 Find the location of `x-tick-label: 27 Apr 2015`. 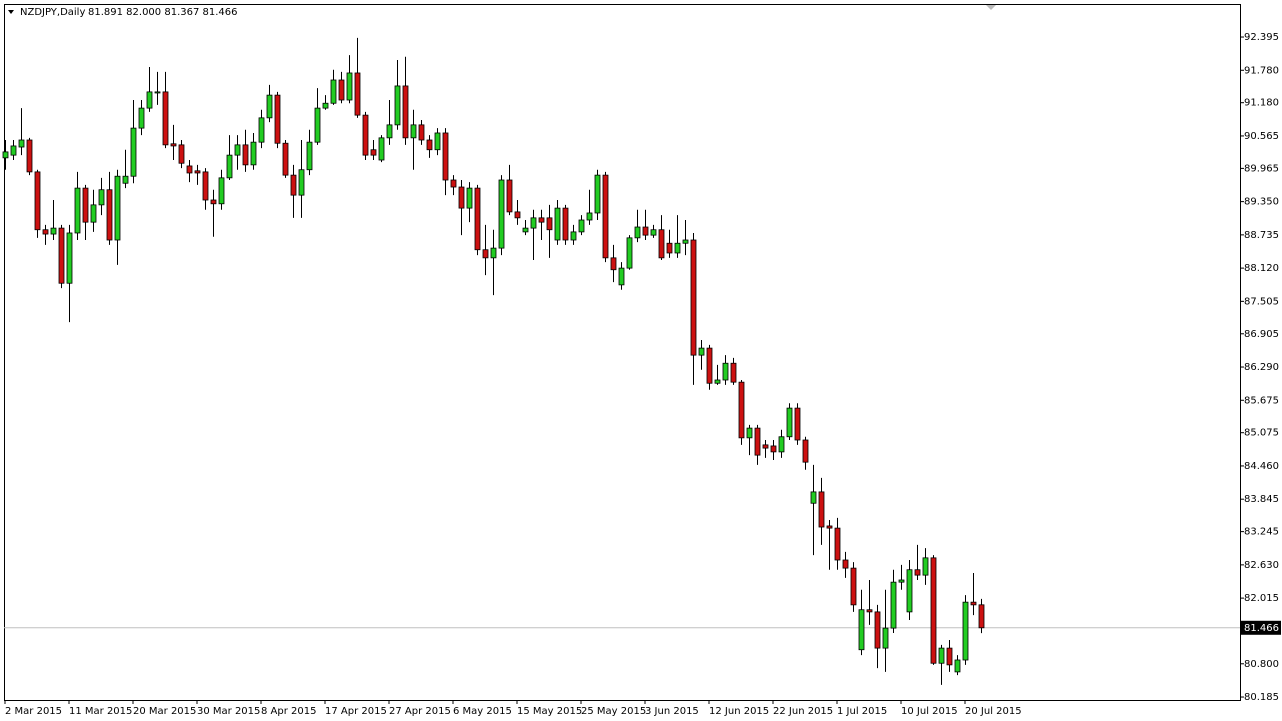

x-tick-label: 27 Apr 2015 is located at coordinates (420, 711).